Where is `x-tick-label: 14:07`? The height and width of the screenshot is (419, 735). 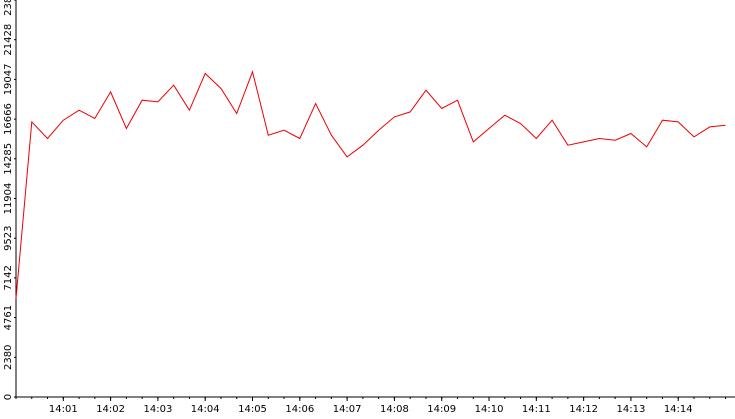
x-tick-label: 14:07 is located at coordinates (347, 409).